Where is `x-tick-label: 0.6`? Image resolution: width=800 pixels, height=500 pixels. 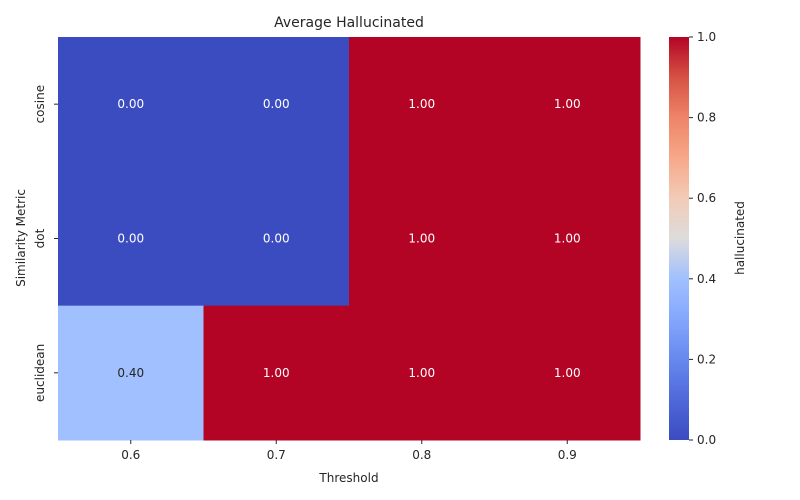 x-tick-label: 0.6 is located at coordinates (130, 455).